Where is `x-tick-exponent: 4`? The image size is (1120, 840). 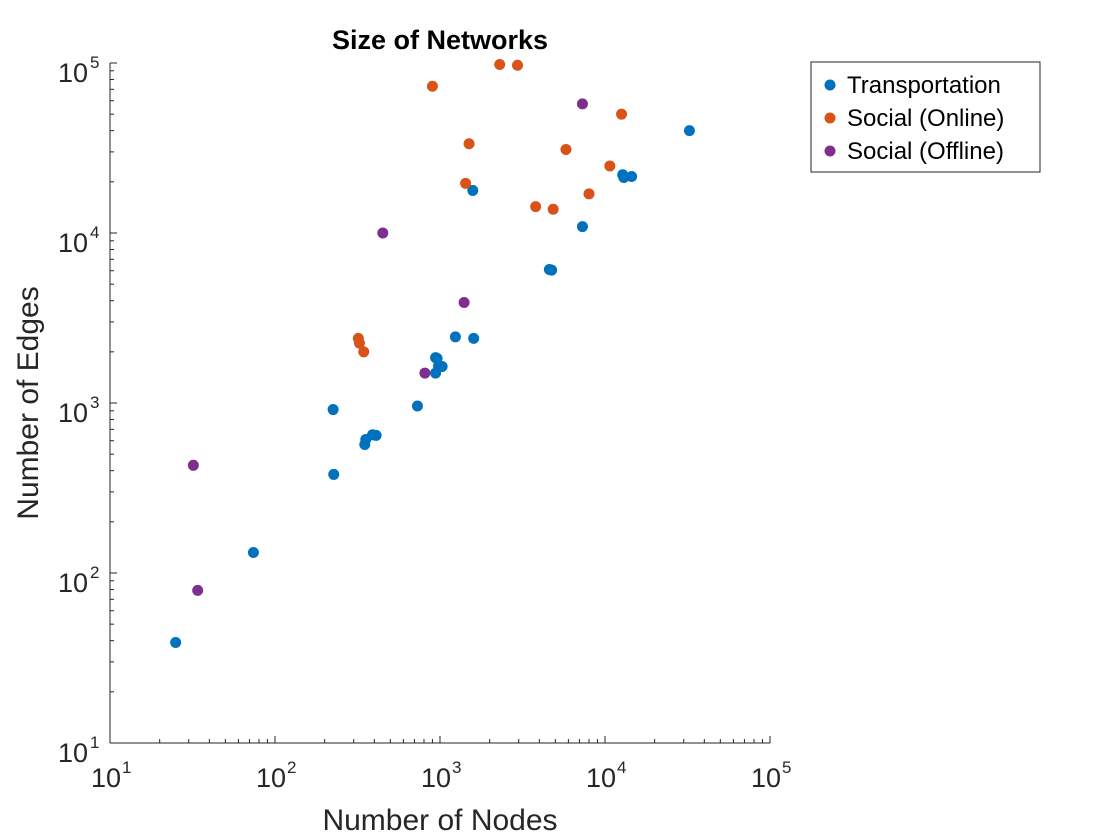 x-tick-exponent: 4 is located at coordinates (621, 767).